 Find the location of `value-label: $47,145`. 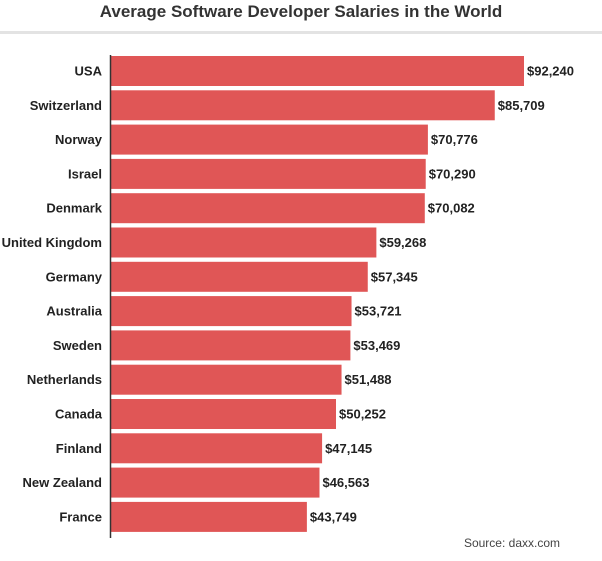

value-label: $47,145 is located at coordinates (348, 448).